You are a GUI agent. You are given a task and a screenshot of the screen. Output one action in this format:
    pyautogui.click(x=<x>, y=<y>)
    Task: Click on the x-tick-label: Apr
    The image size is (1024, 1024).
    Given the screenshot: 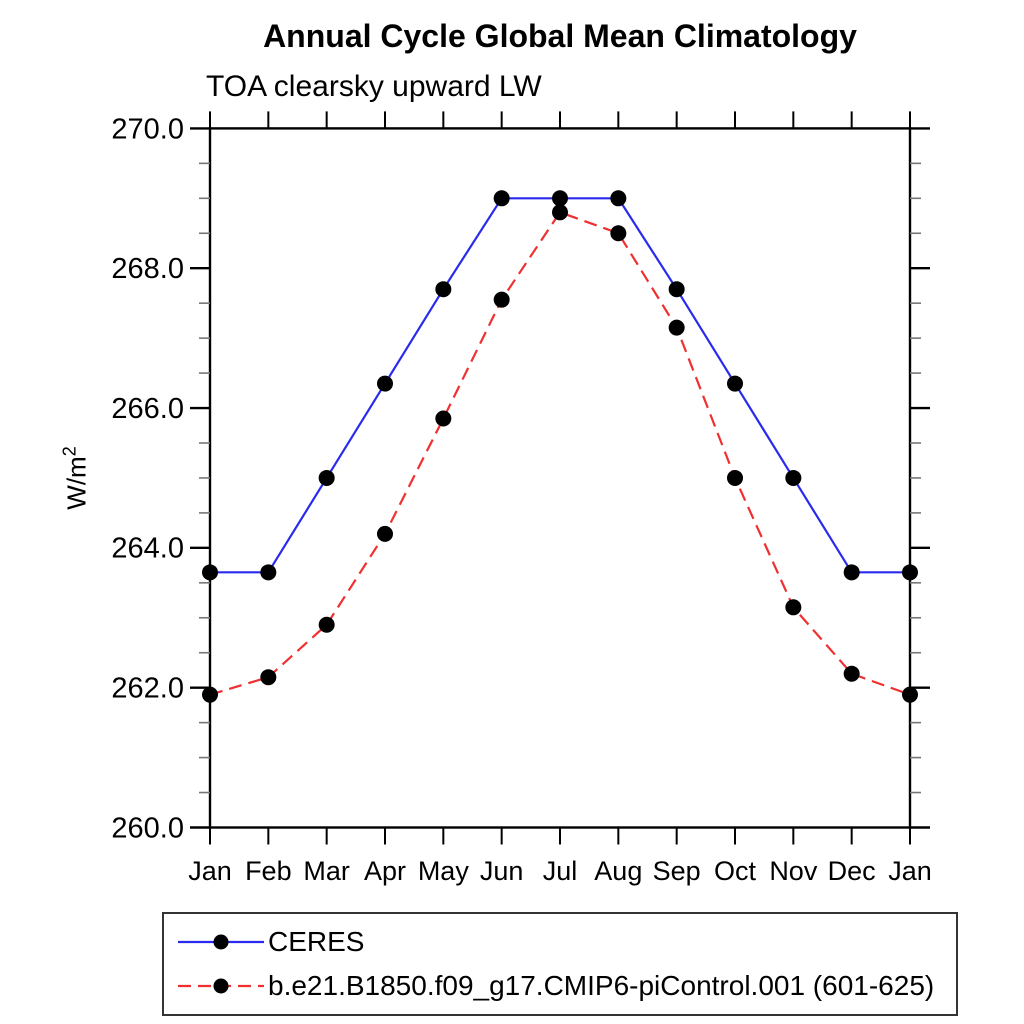 What is the action you would take?
    pyautogui.click(x=385, y=871)
    